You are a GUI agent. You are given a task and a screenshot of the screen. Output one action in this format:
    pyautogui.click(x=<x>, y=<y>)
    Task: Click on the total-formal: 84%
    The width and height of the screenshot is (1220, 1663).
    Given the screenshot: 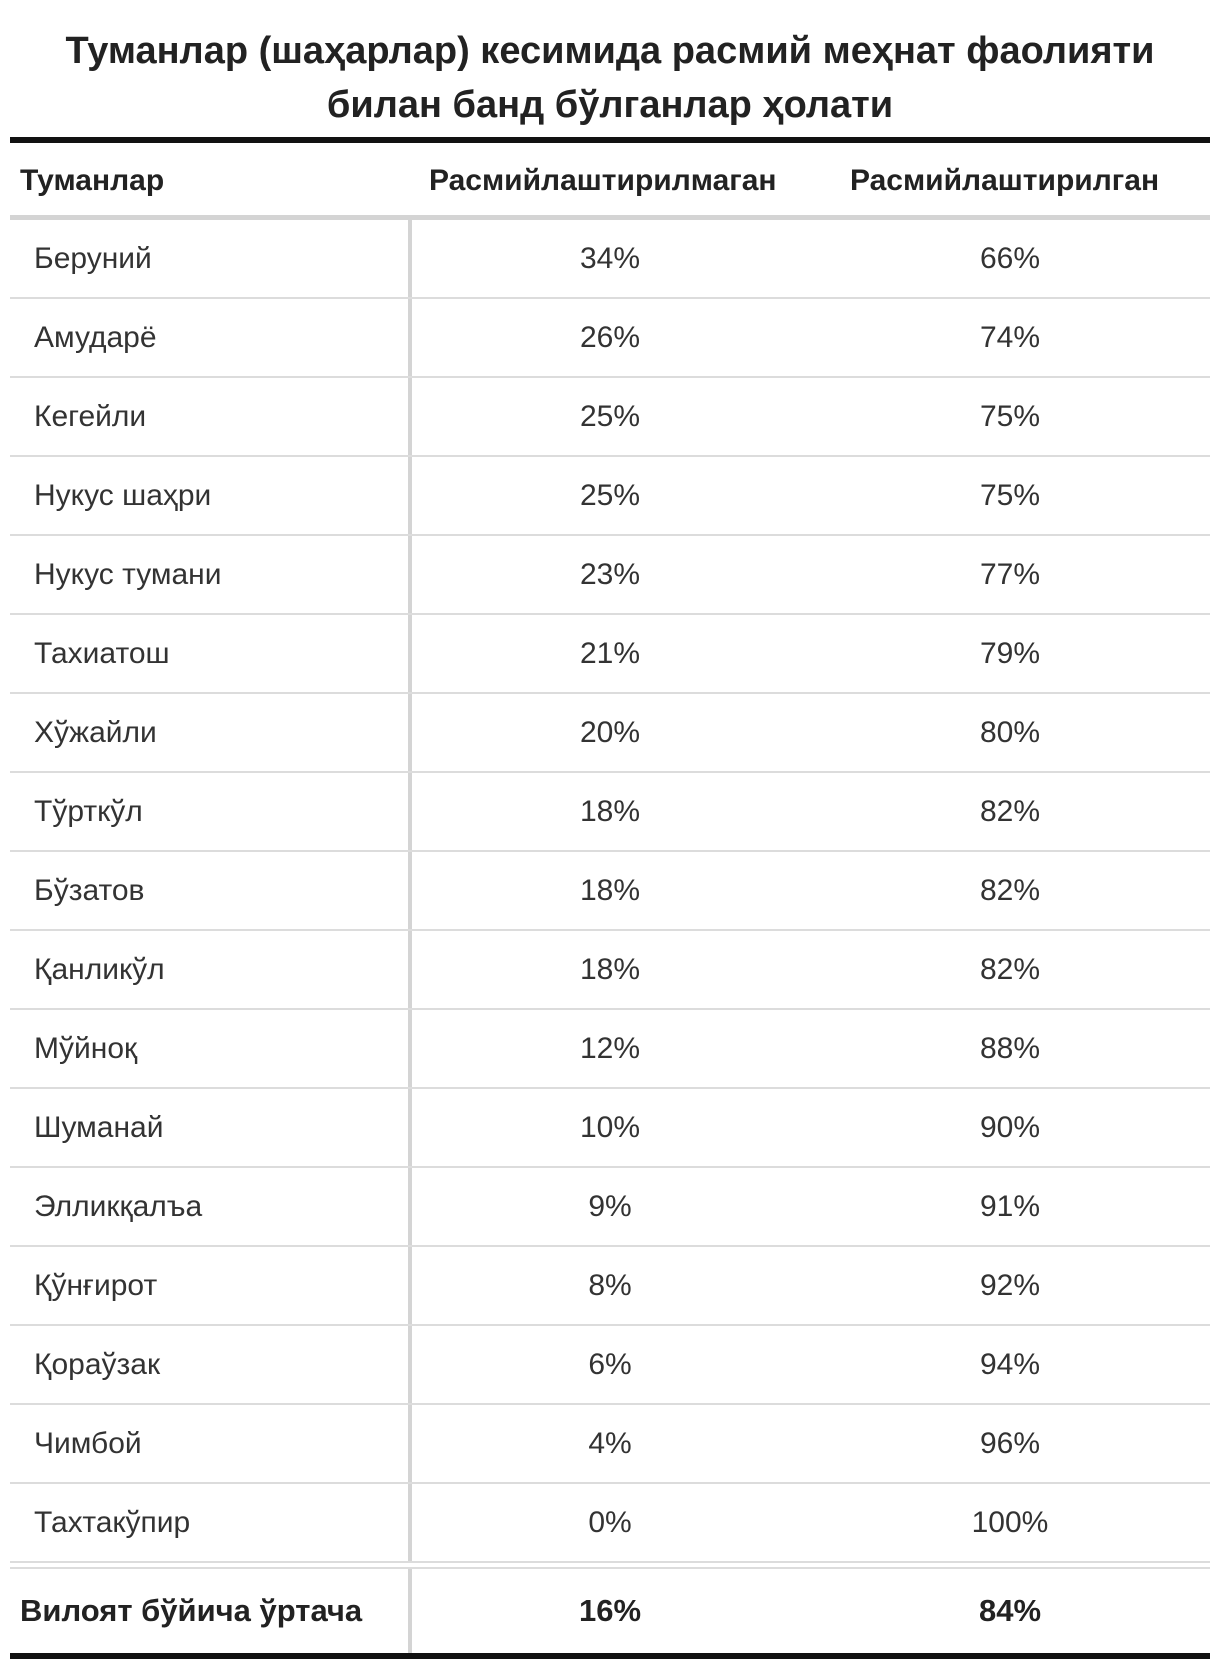 What is the action you would take?
    pyautogui.click(x=1010, y=1610)
    